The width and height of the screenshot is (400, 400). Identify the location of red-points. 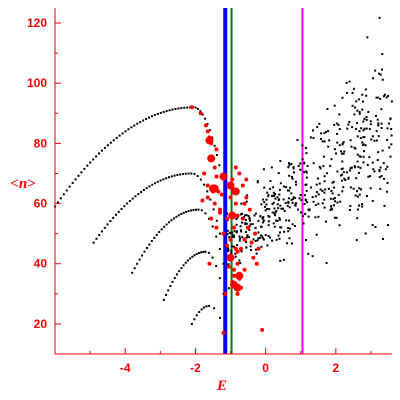
(227, 220).